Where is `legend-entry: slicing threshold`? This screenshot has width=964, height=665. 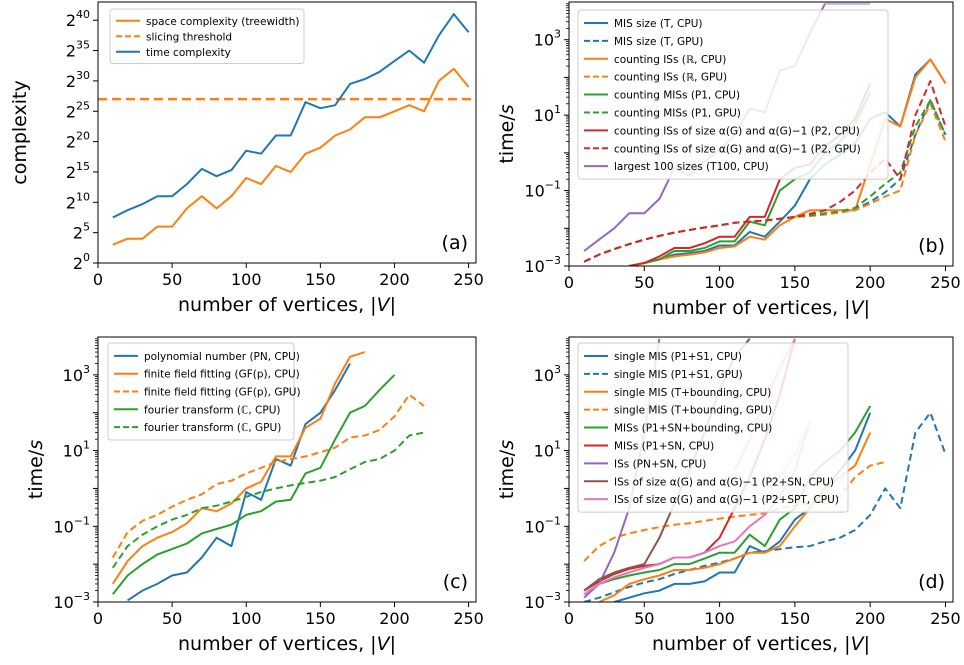
legend-entry: slicing threshold is located at coordinates (189, 37).